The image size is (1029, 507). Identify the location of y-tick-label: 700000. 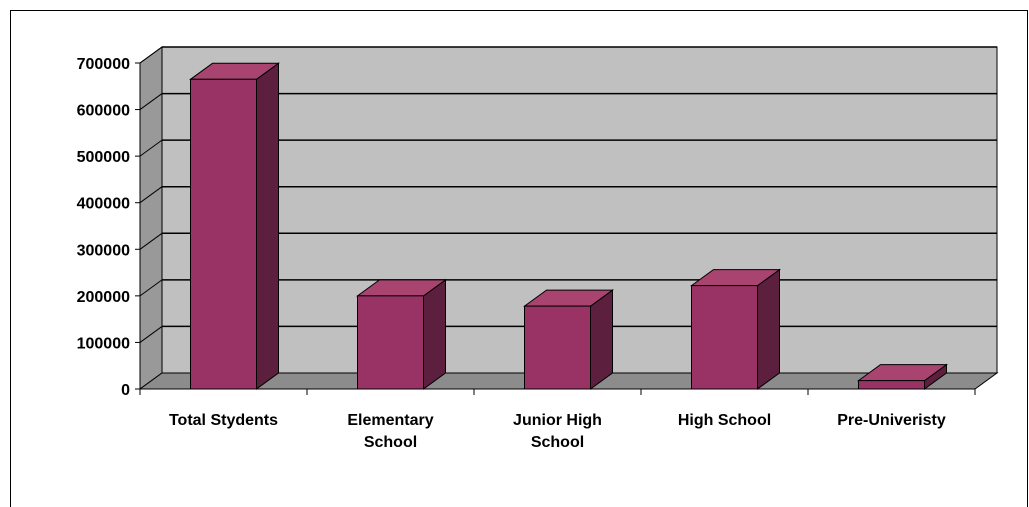
(103, 64).